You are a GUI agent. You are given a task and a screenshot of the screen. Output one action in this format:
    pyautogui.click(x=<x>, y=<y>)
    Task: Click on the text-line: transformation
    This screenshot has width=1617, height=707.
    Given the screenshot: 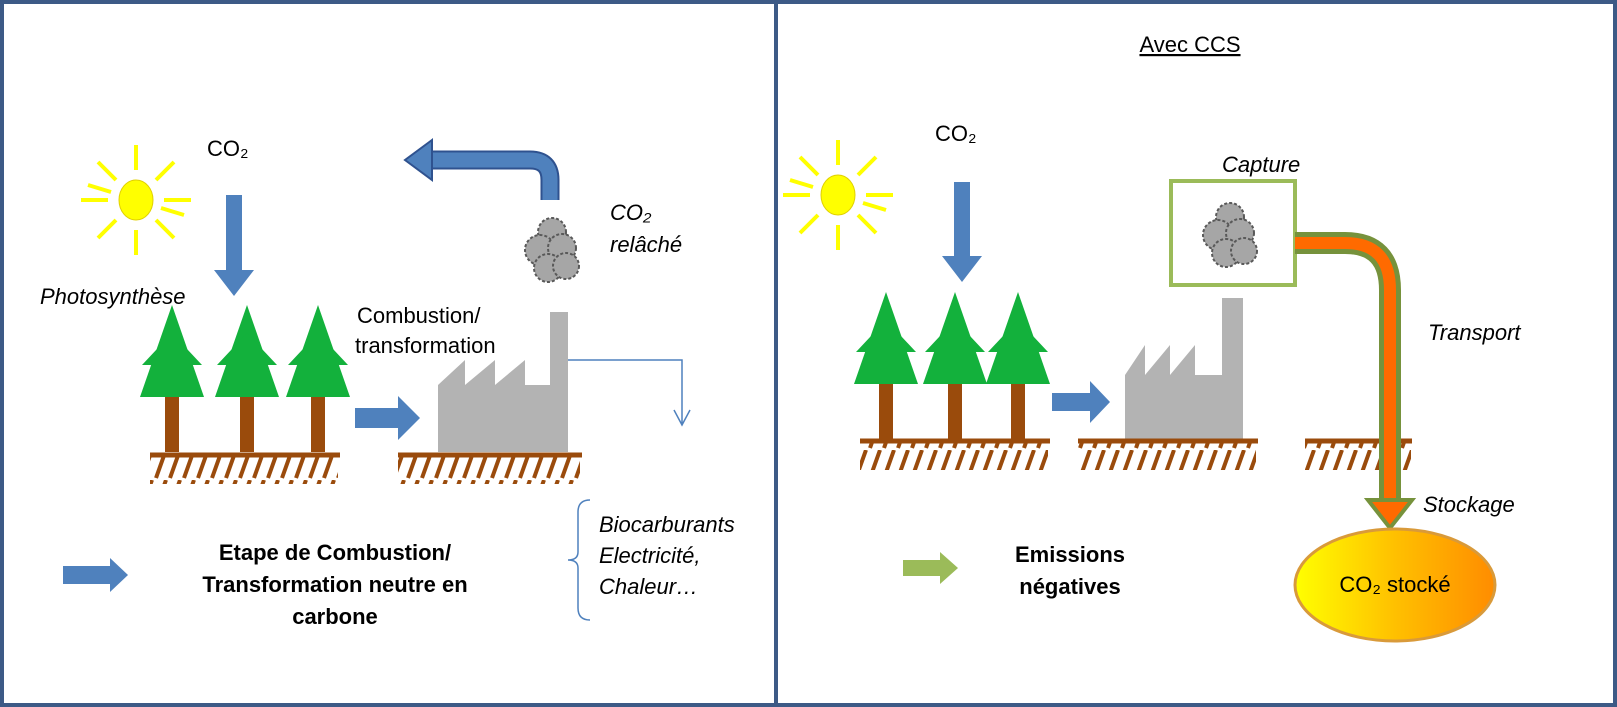 What is the action you would take?
    pyautogui.click(x=425, y=345)
    